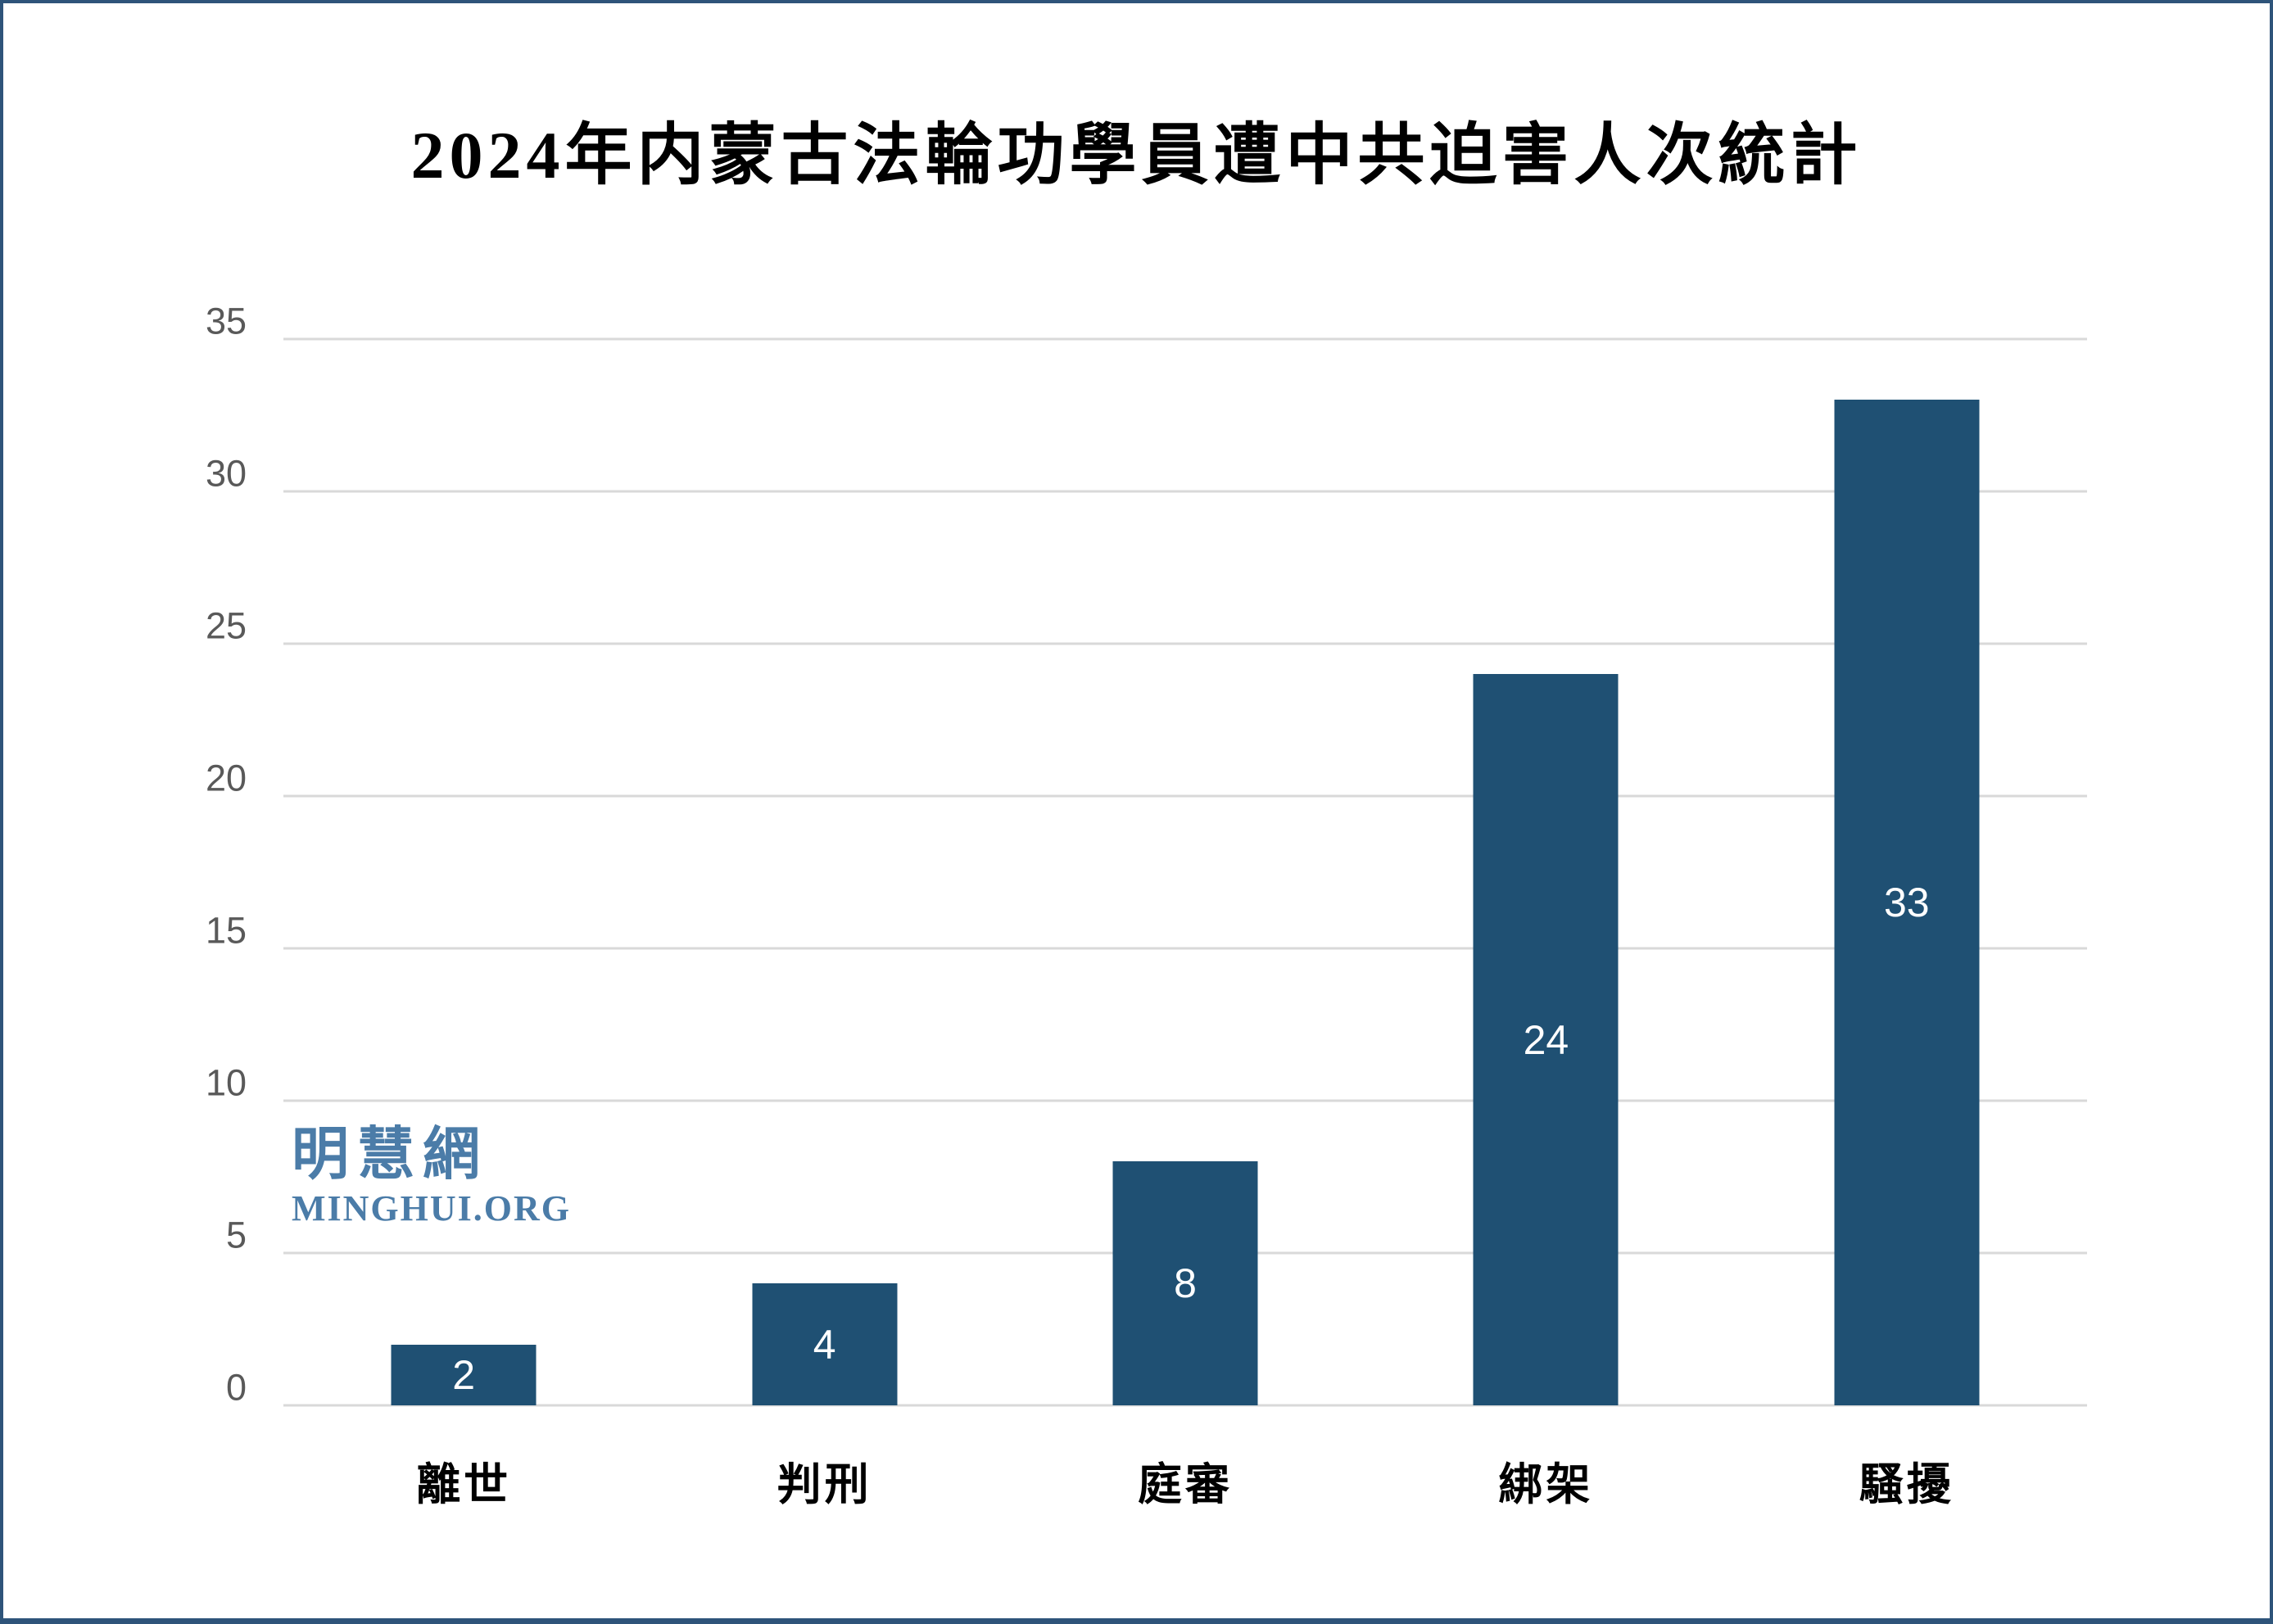  I want to click on bar: 24, so click(1546, 1039).